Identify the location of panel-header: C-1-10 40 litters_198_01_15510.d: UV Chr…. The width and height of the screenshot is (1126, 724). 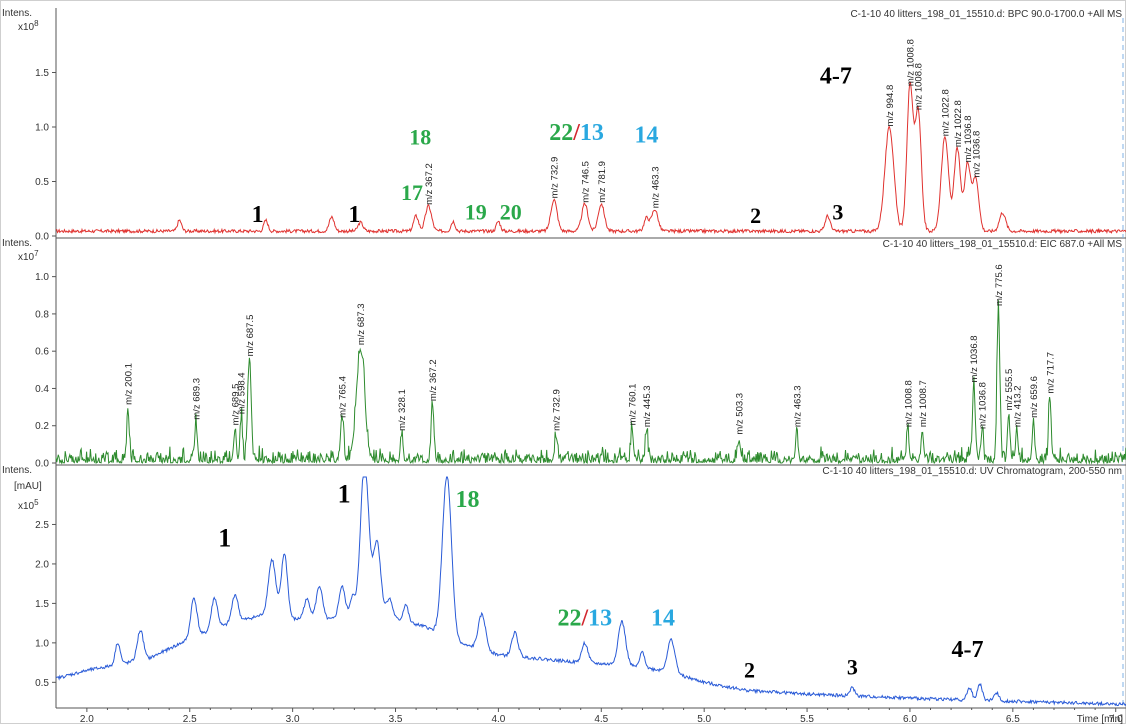
(972, 471).